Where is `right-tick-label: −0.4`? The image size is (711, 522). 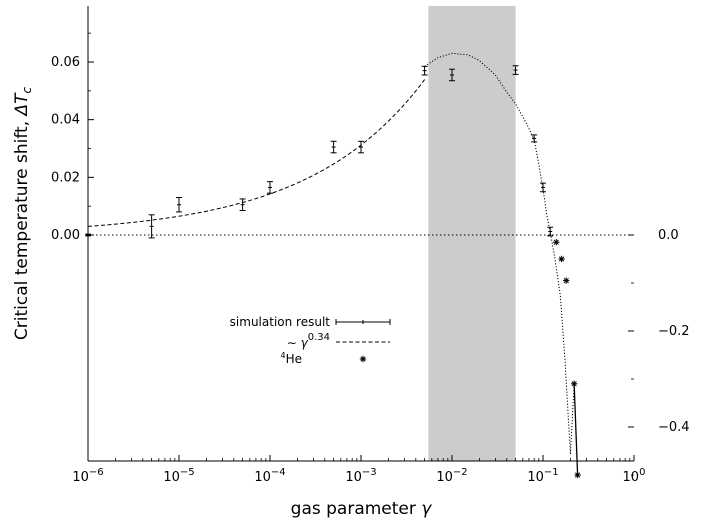
right-tick-label: −0.4 is located at coordinates (674, 427).